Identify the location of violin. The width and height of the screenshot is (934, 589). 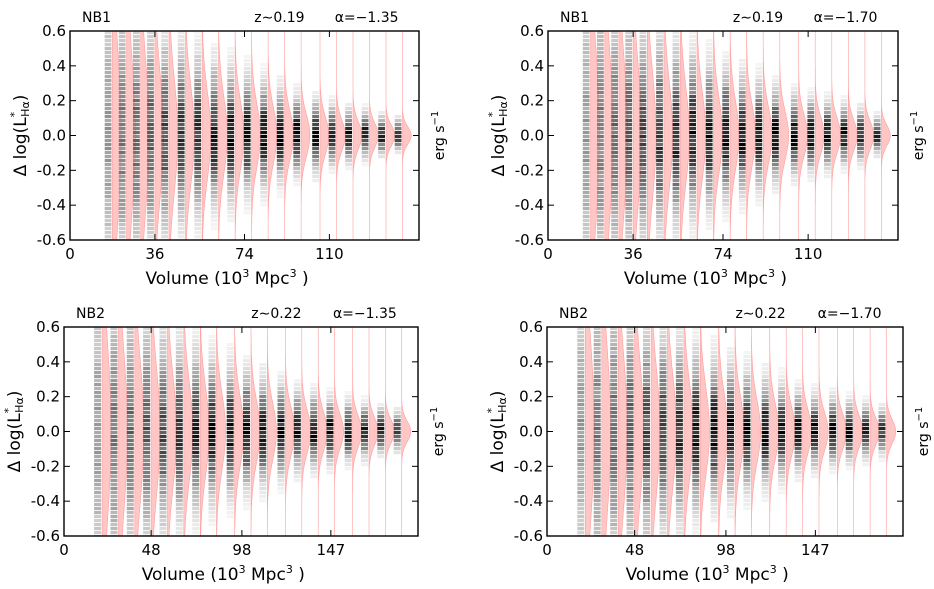
(858, 431).